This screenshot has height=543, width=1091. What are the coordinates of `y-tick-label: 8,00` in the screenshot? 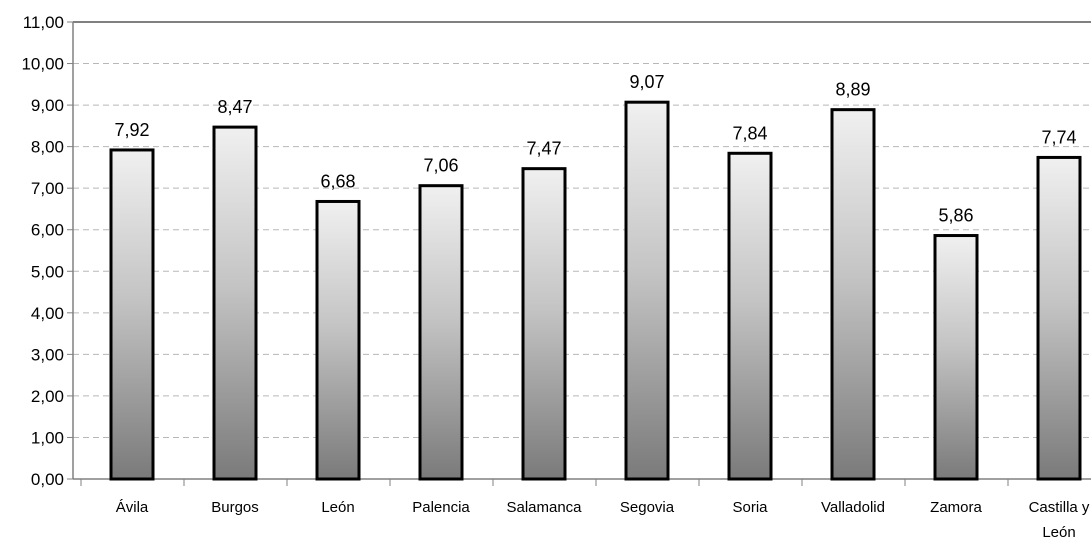 It's located at (47, 147).